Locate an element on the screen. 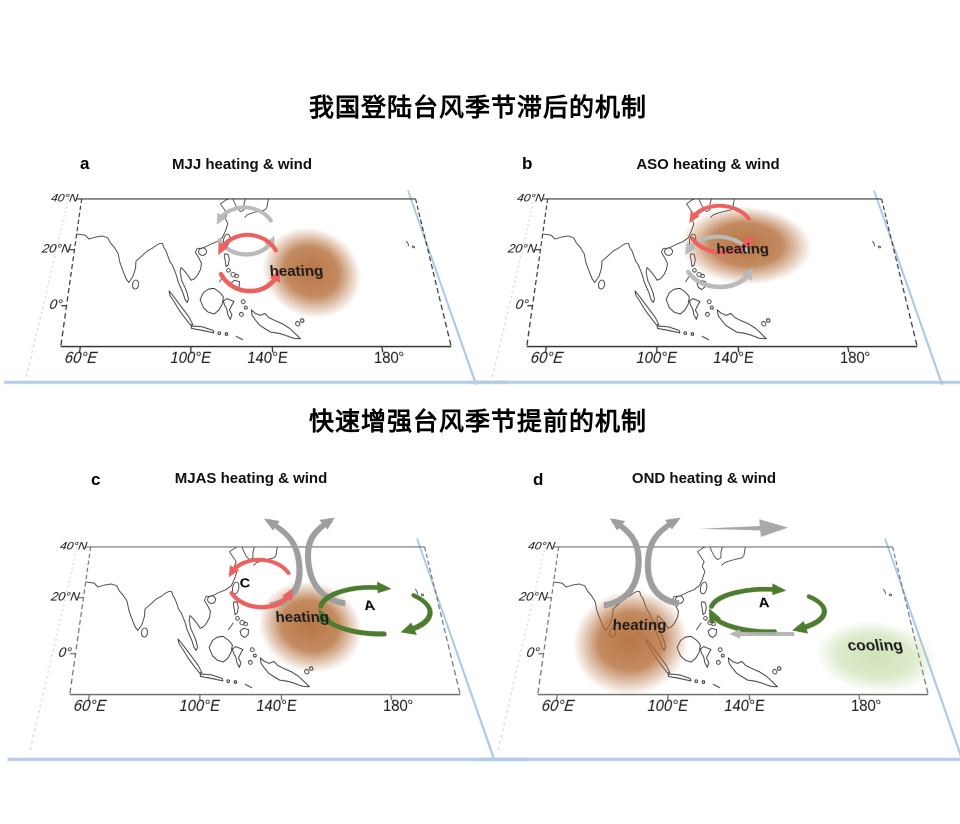 The image size is (960, 824). panel-c-title: MJAS heating & wind is located at coordinates (251, 478).